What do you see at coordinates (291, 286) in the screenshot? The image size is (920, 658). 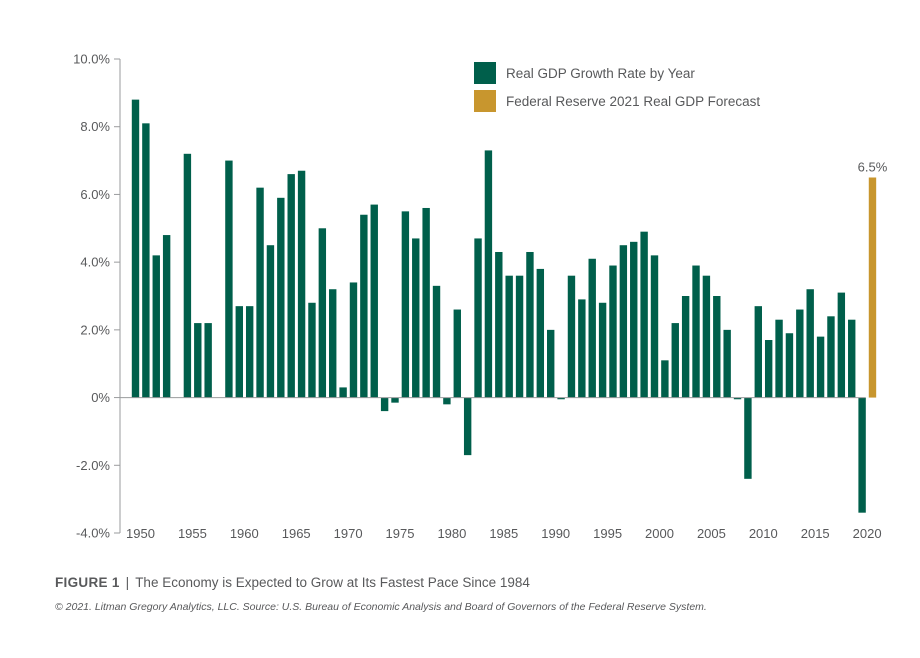 I see `bar-1965` at bounding box center [291, 286].